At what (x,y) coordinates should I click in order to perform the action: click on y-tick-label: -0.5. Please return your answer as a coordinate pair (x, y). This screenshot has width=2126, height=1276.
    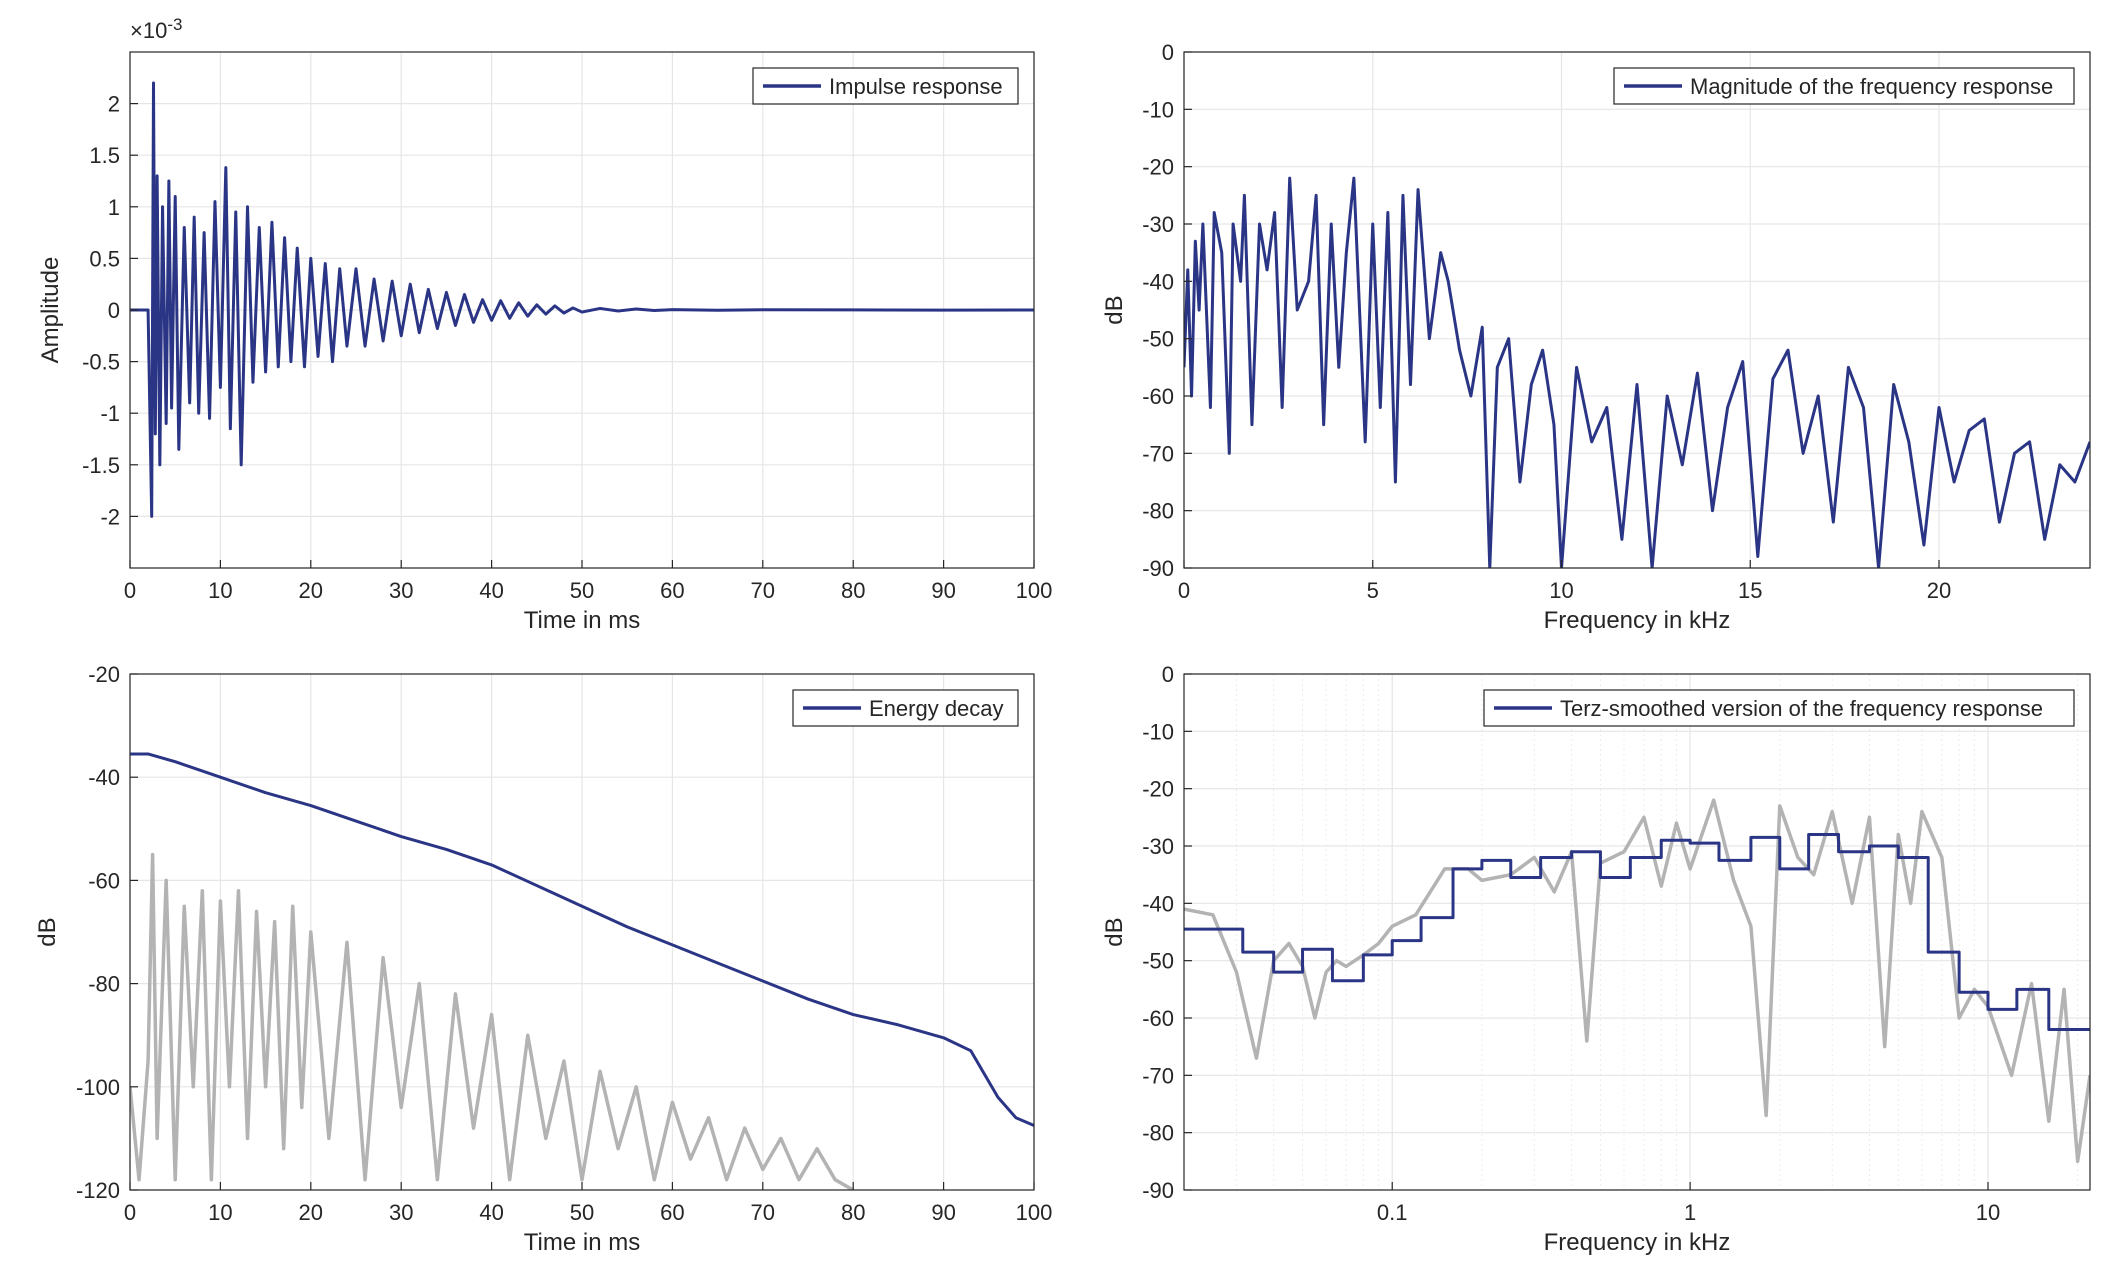
    Looking at the image, I should click on (101, 362).